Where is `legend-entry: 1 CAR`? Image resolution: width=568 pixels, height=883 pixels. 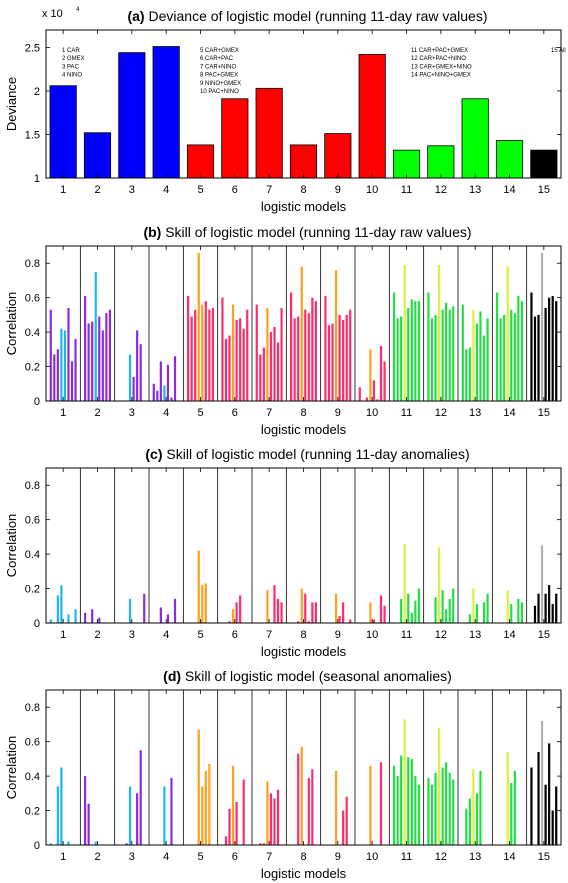
legend-entry: 1 CAR is located at coordinates (71, 51).